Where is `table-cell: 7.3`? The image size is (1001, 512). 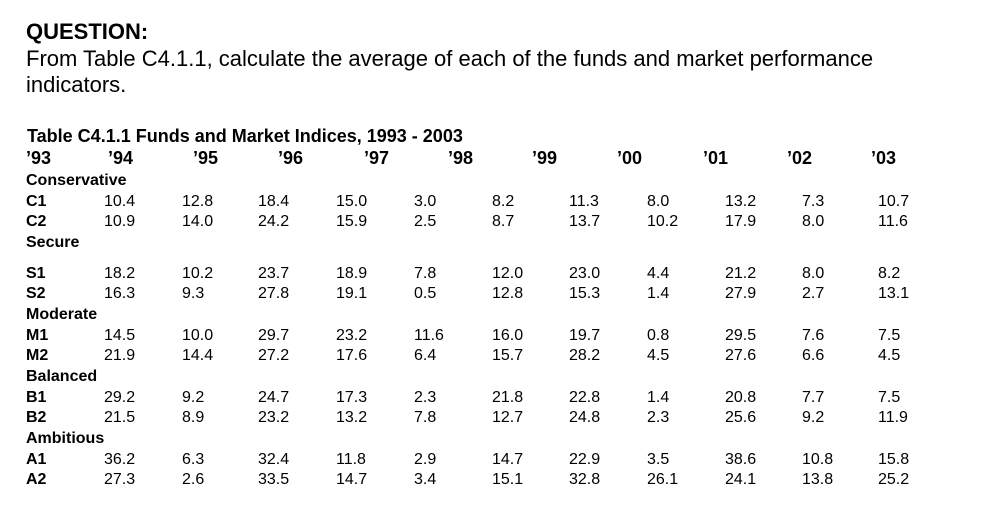 table-cell: 7.3 is located at coordinates (813, 201).